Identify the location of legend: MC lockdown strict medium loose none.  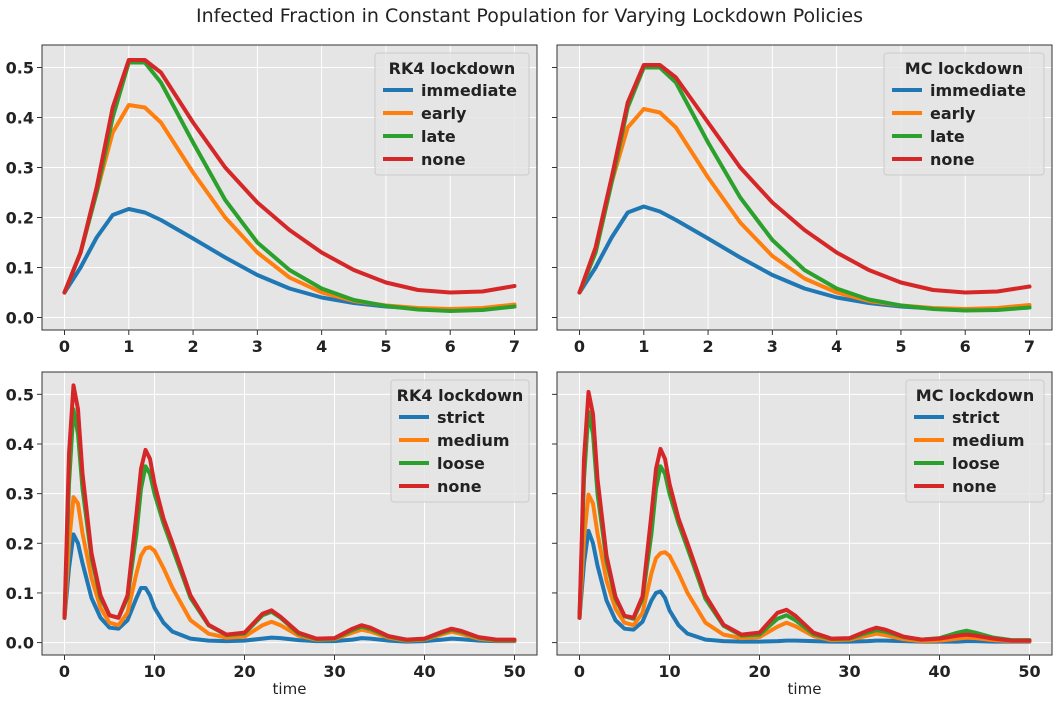
(975, 441).